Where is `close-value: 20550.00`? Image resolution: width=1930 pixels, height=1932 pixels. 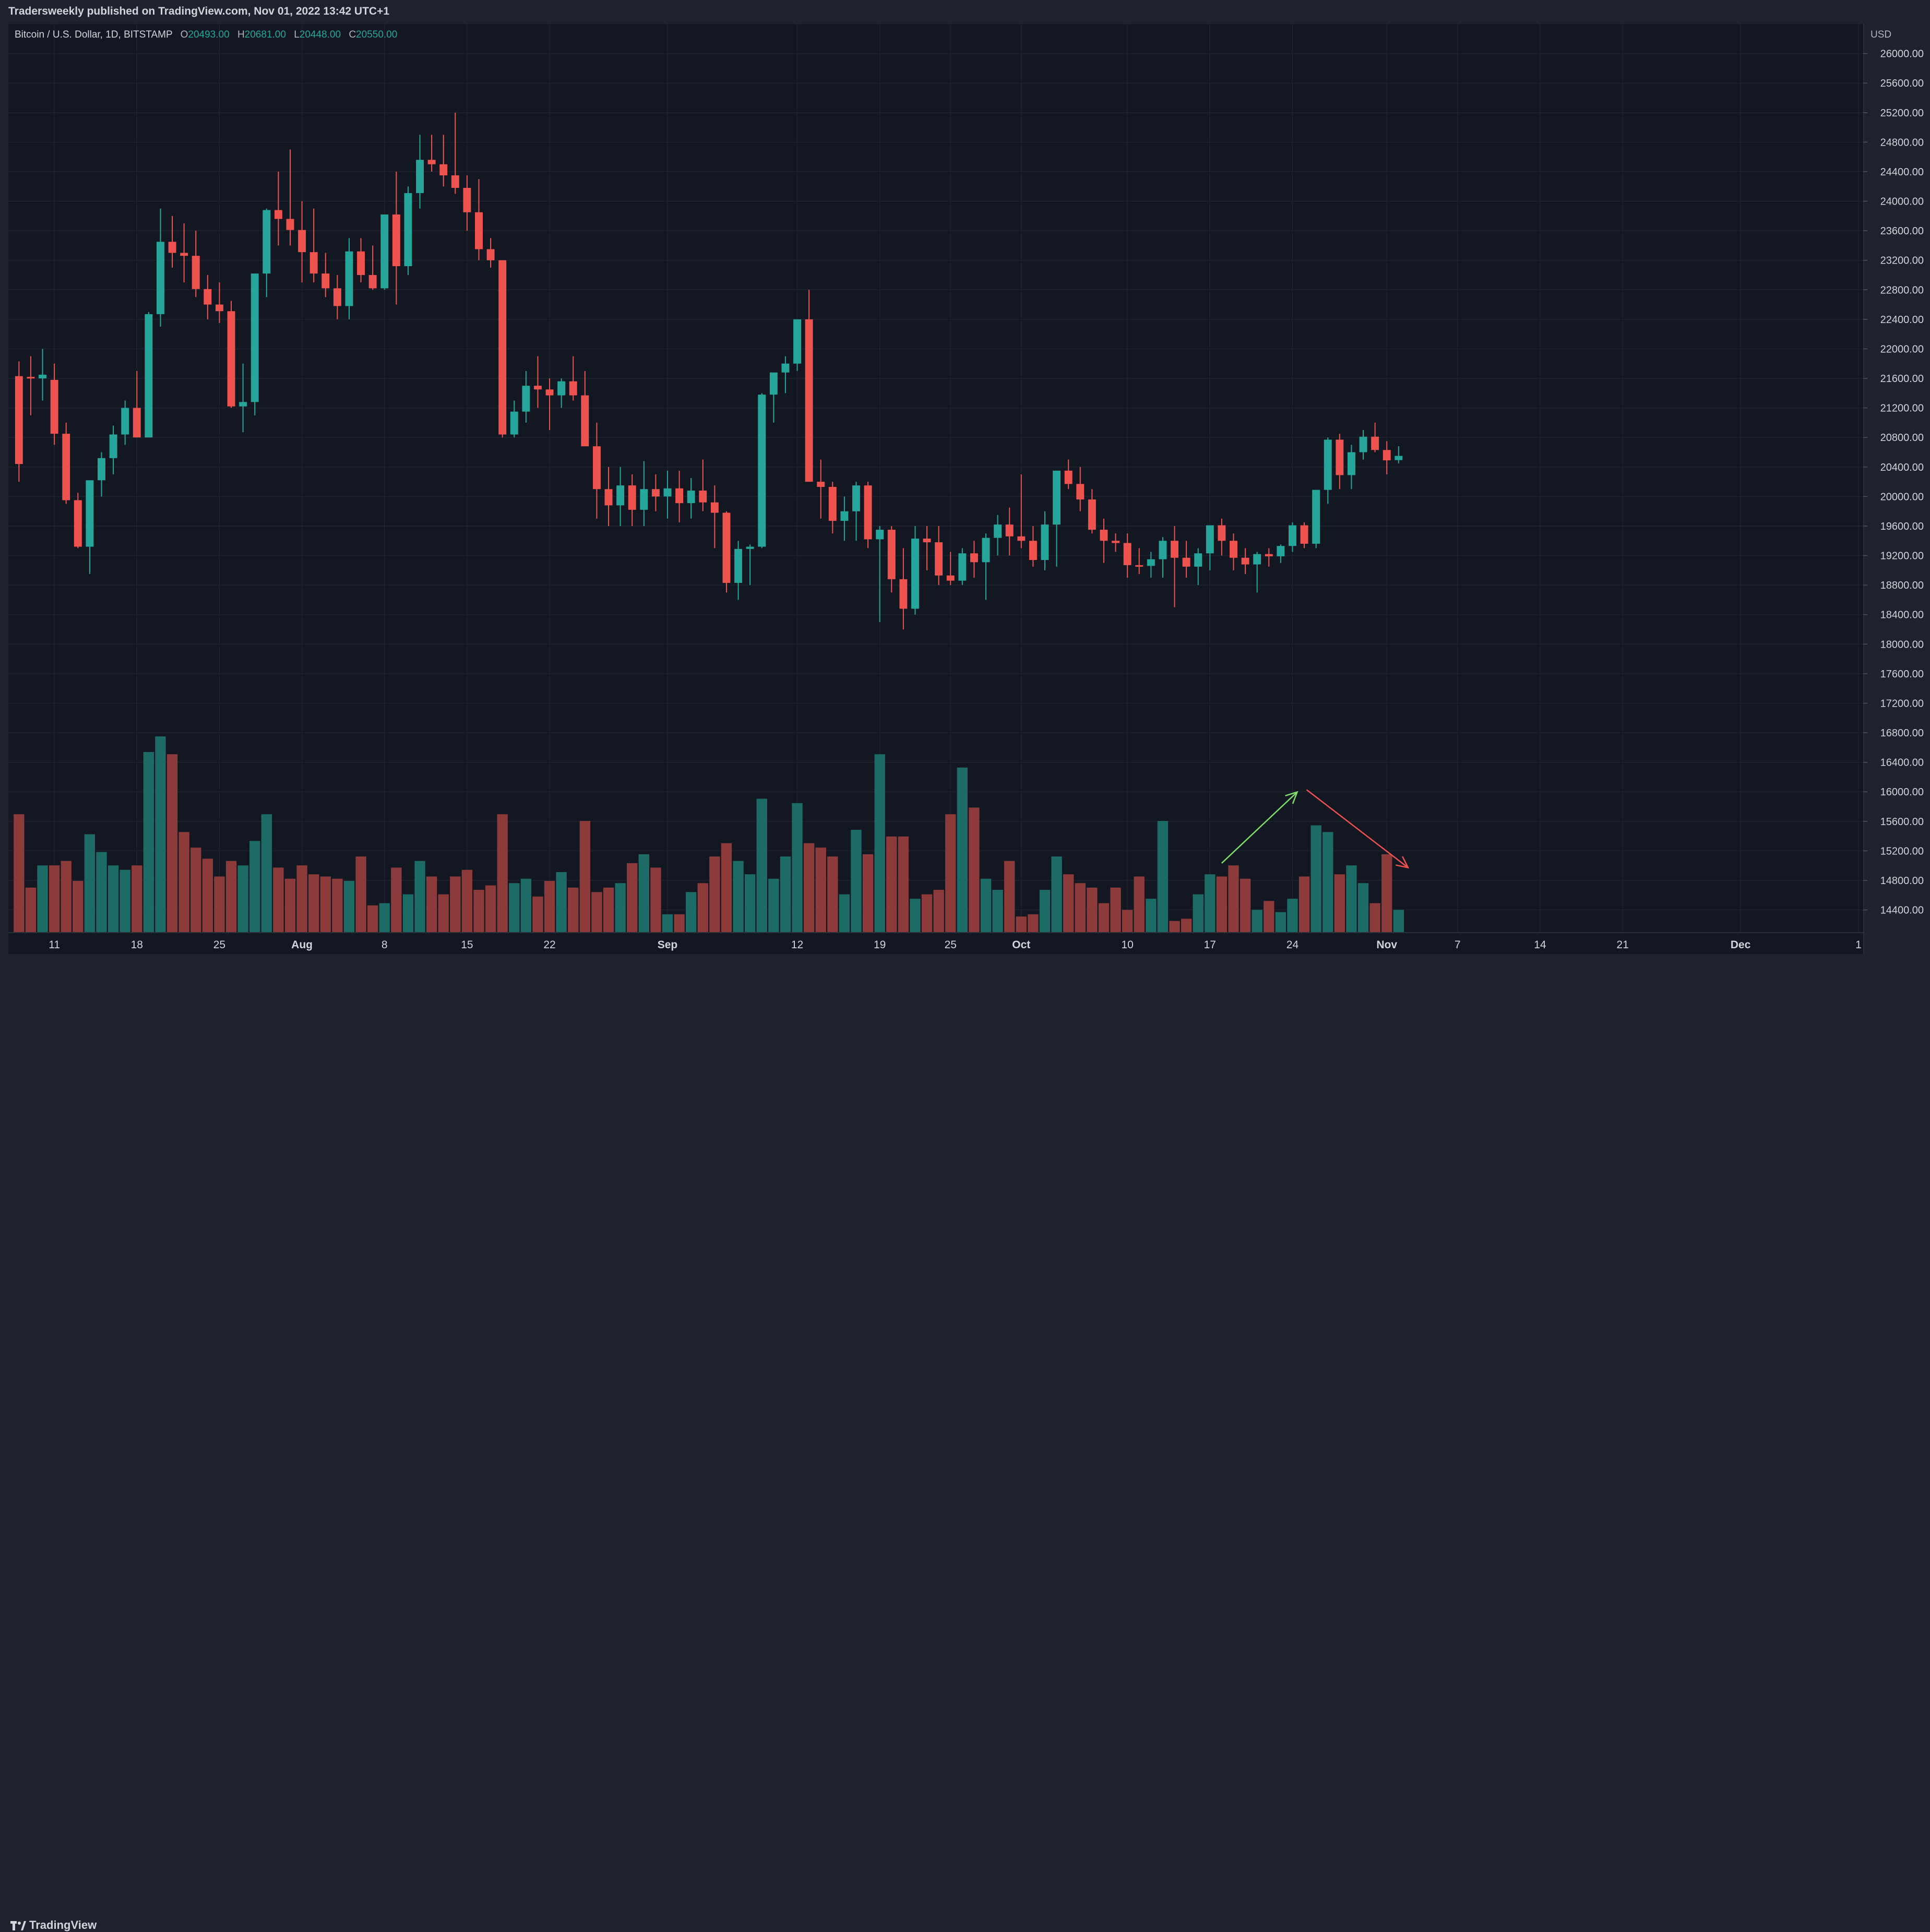
close-value: 20550.00 is located at coordinates (377, 35).